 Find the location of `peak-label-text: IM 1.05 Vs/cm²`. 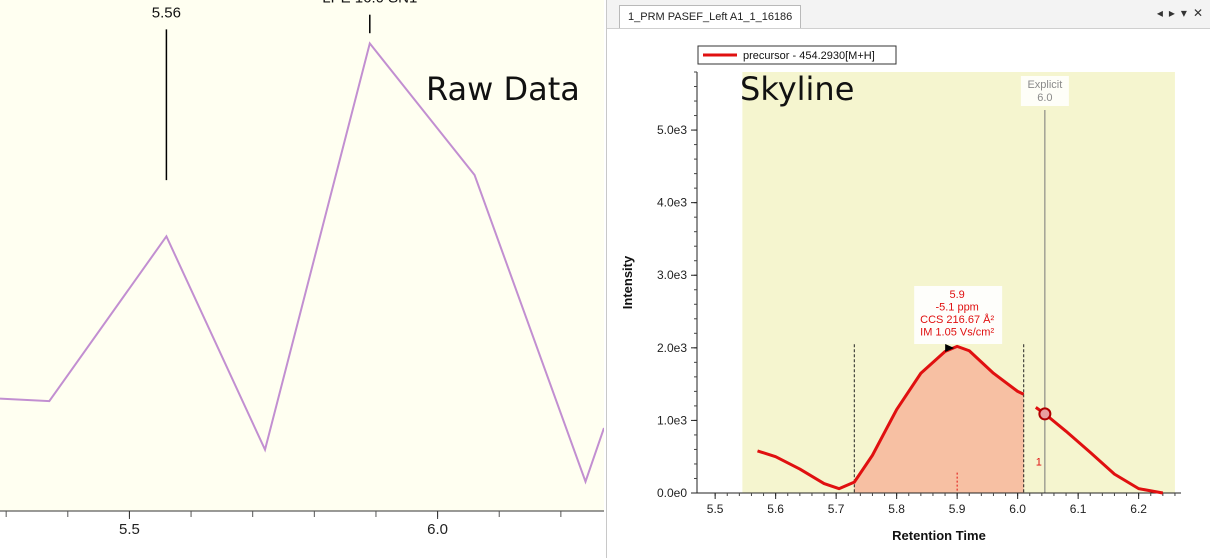

peak-label-text: IM 1.05 Vs/cm² is located at coordinates (957, 333).